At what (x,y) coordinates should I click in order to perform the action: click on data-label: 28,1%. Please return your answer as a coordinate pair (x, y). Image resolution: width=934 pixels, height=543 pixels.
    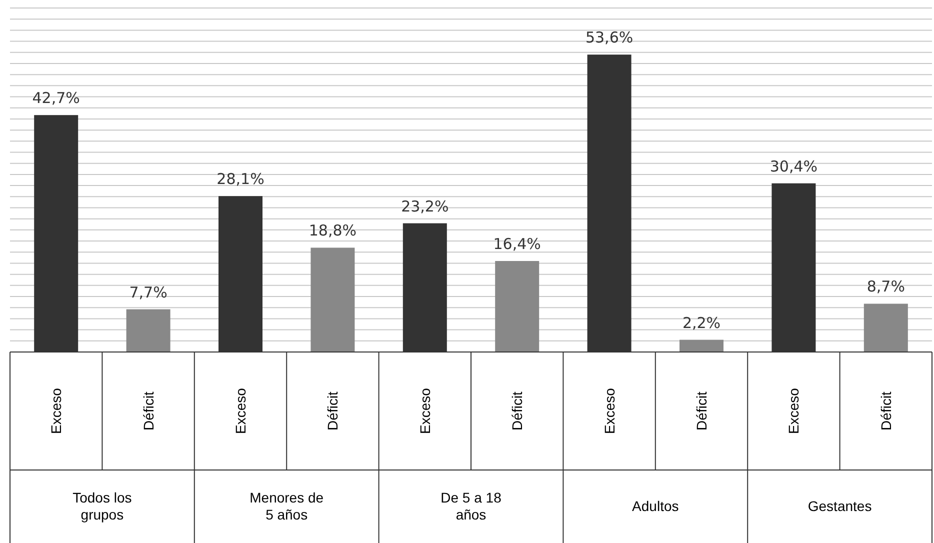
    Looking at the image, I should click on (240, 179).